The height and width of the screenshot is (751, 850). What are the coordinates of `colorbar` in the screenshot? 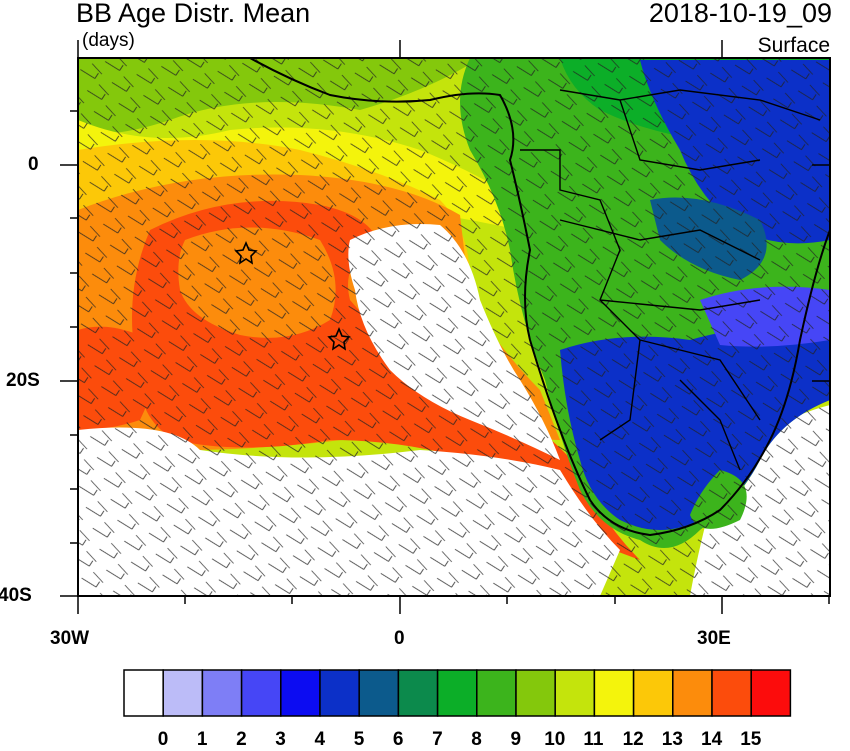 It's located at (457, 693).